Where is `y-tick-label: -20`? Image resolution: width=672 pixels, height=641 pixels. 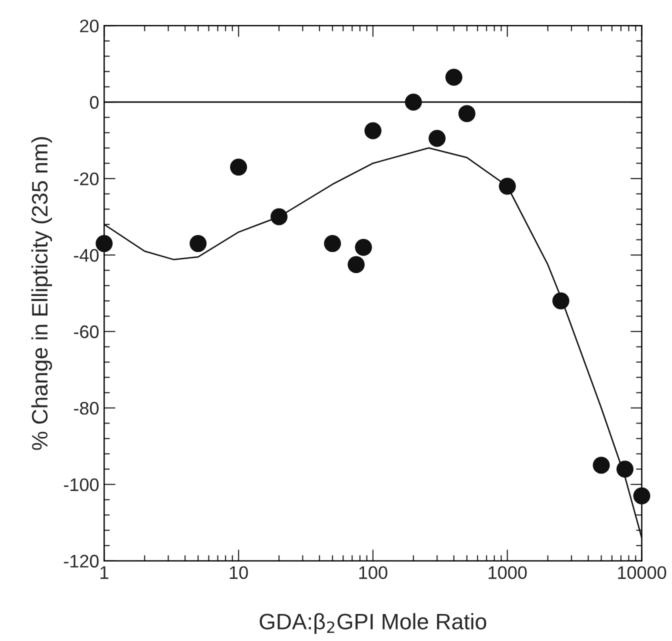
y-tick-label: -20 is located at coordinates (86, 179).